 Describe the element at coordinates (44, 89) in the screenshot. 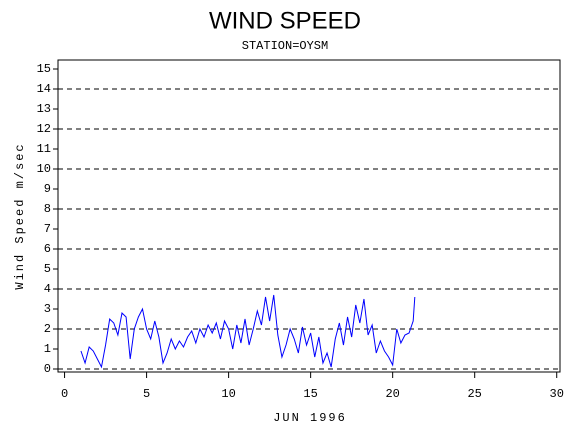

I see `y-tick-label: 14` at that location.